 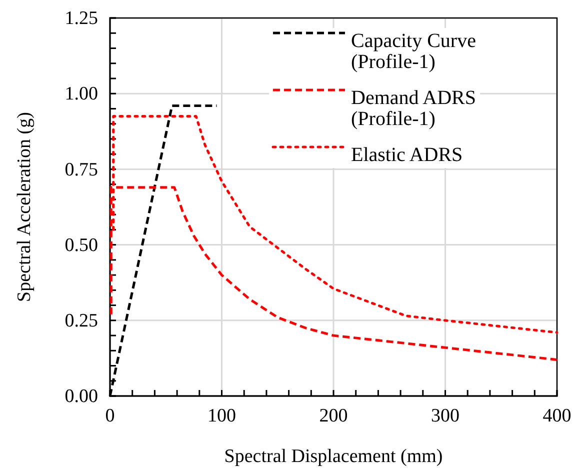 I want to click on y-tick-label: 1.25, so click(x=81, y=19).